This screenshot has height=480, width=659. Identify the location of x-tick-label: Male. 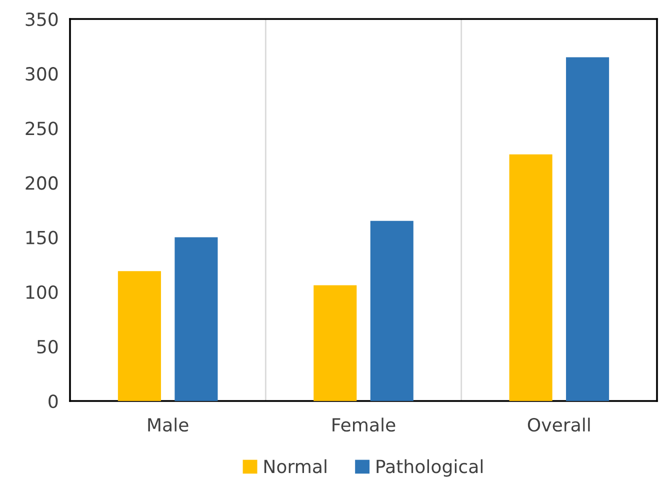
(168, 425).